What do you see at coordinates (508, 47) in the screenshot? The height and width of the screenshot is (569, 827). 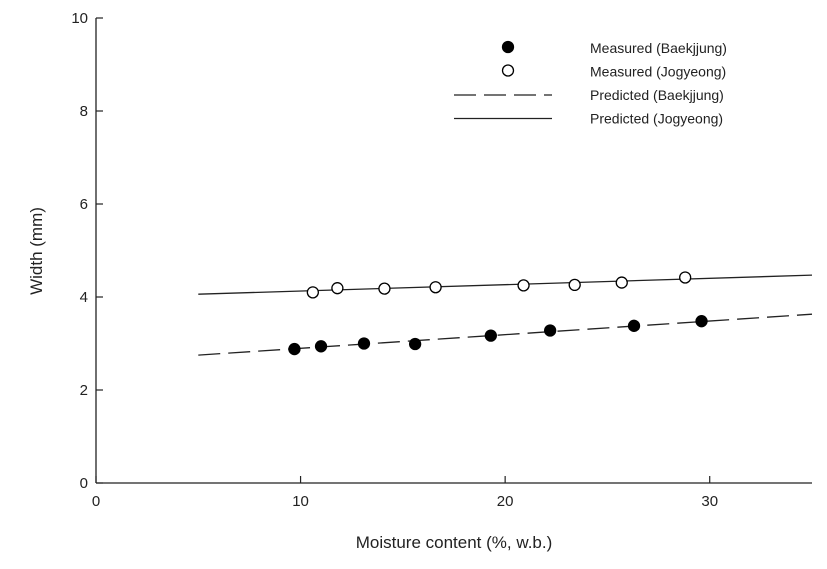 I see `legend-marker-measured-baekjjung` at bounding box center [508, 47].